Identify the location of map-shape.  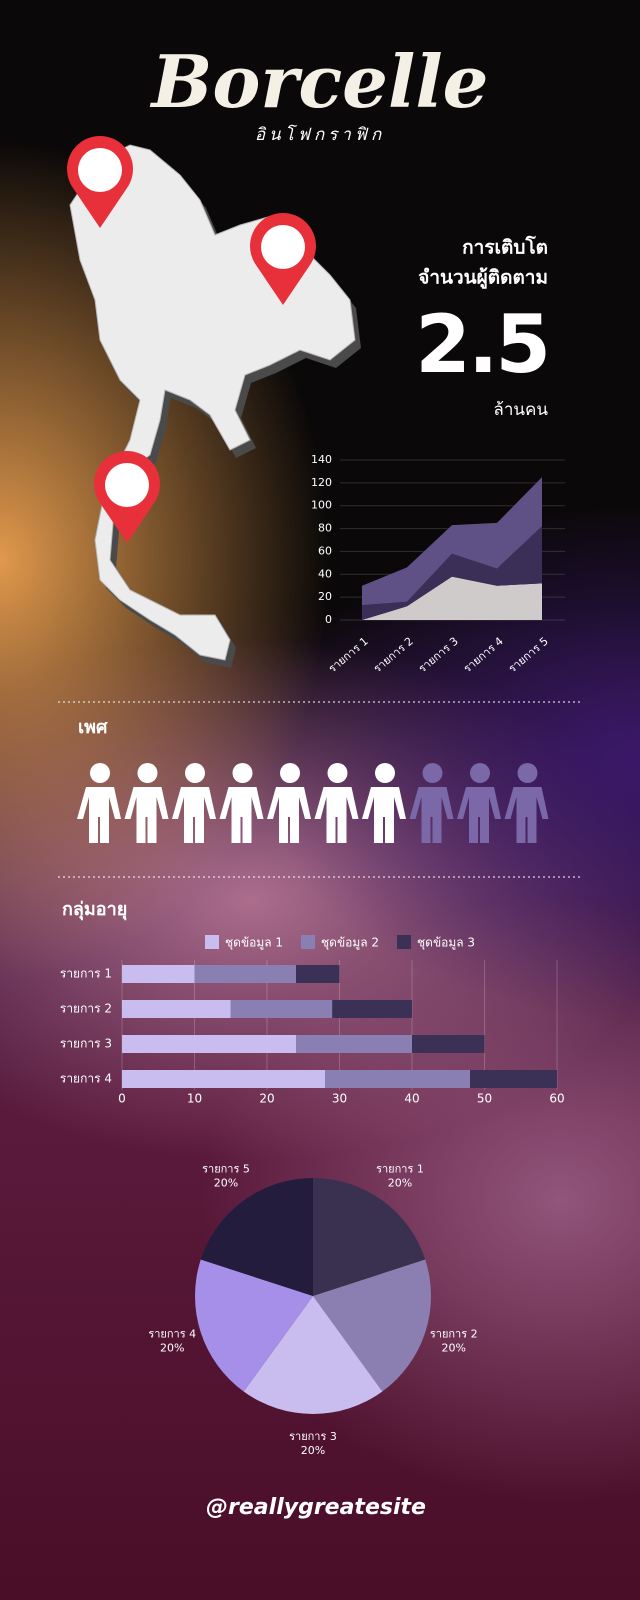
(212, 402).